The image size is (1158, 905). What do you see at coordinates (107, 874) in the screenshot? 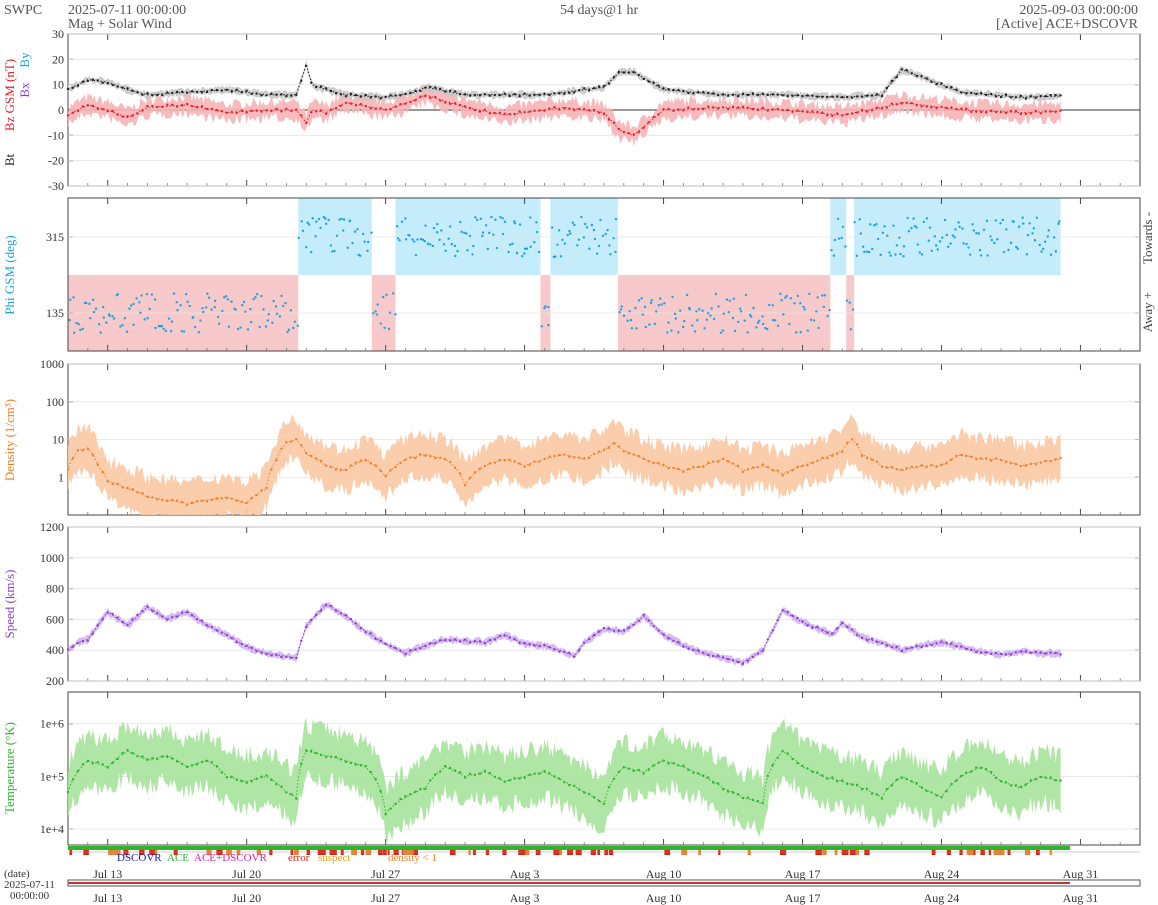
I see `x-tick-label: Jul 13` at bounding box center [107, 874].